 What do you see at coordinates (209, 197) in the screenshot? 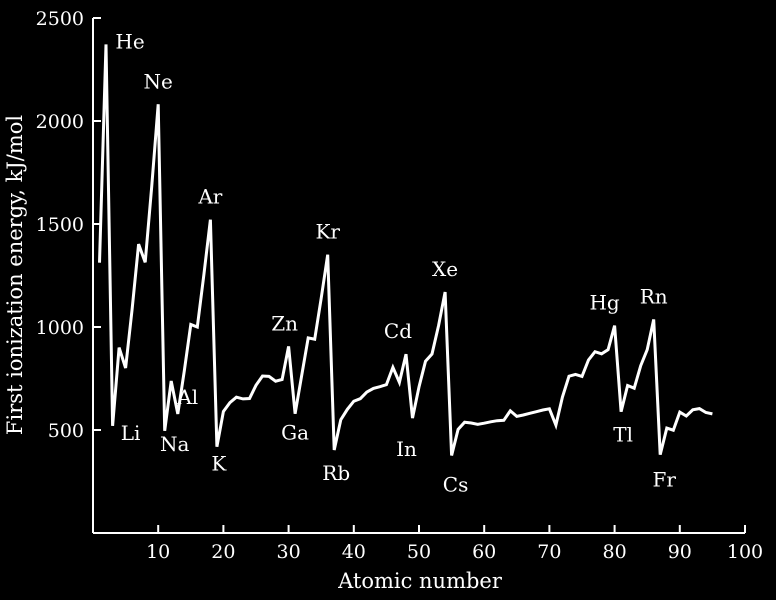
I see `element-label-ar: Ar` at bounding box center [209, 197].